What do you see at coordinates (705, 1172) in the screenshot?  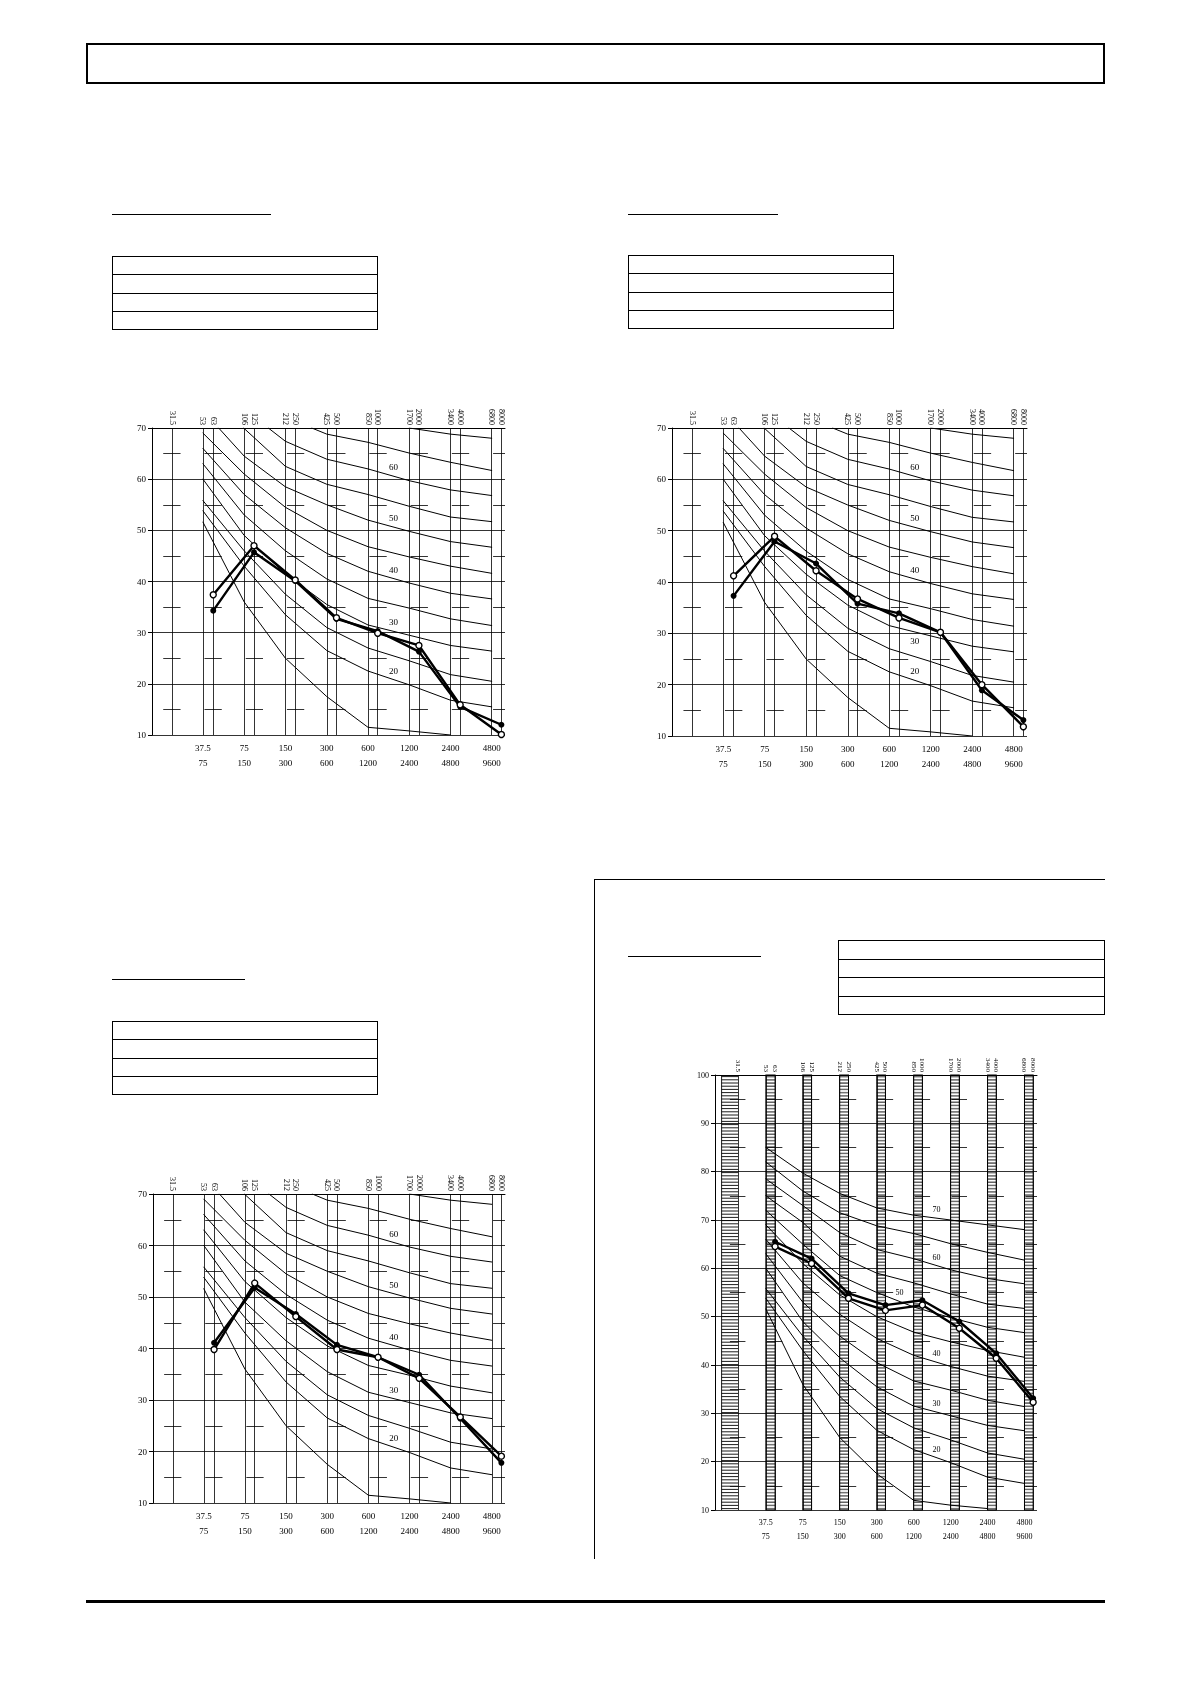 I see `y-tick-label: 80` at bounding box center [705, 1172].